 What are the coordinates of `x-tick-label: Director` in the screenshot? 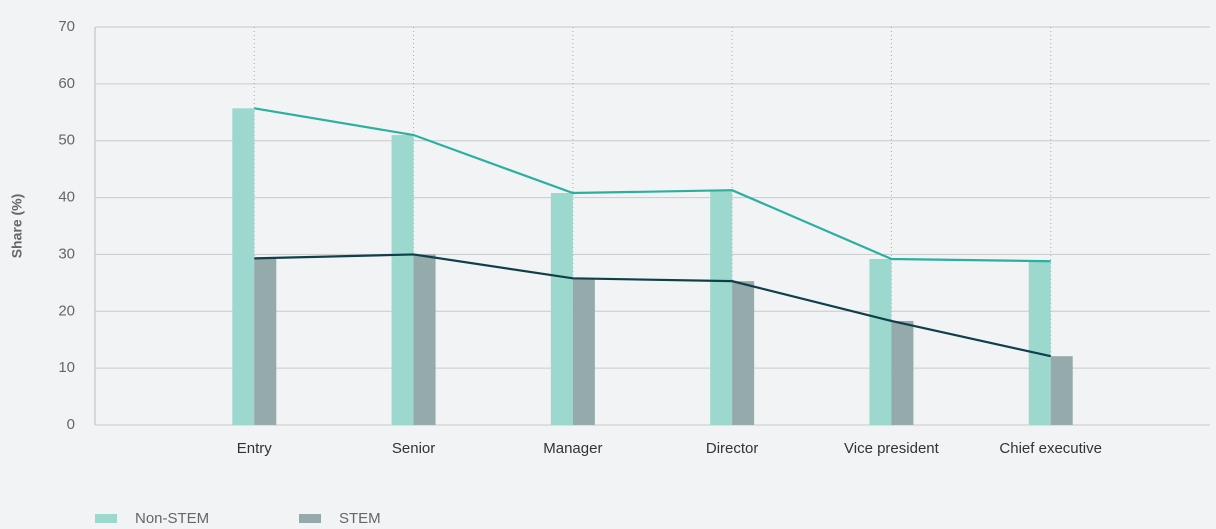 It's located at (732, 448).